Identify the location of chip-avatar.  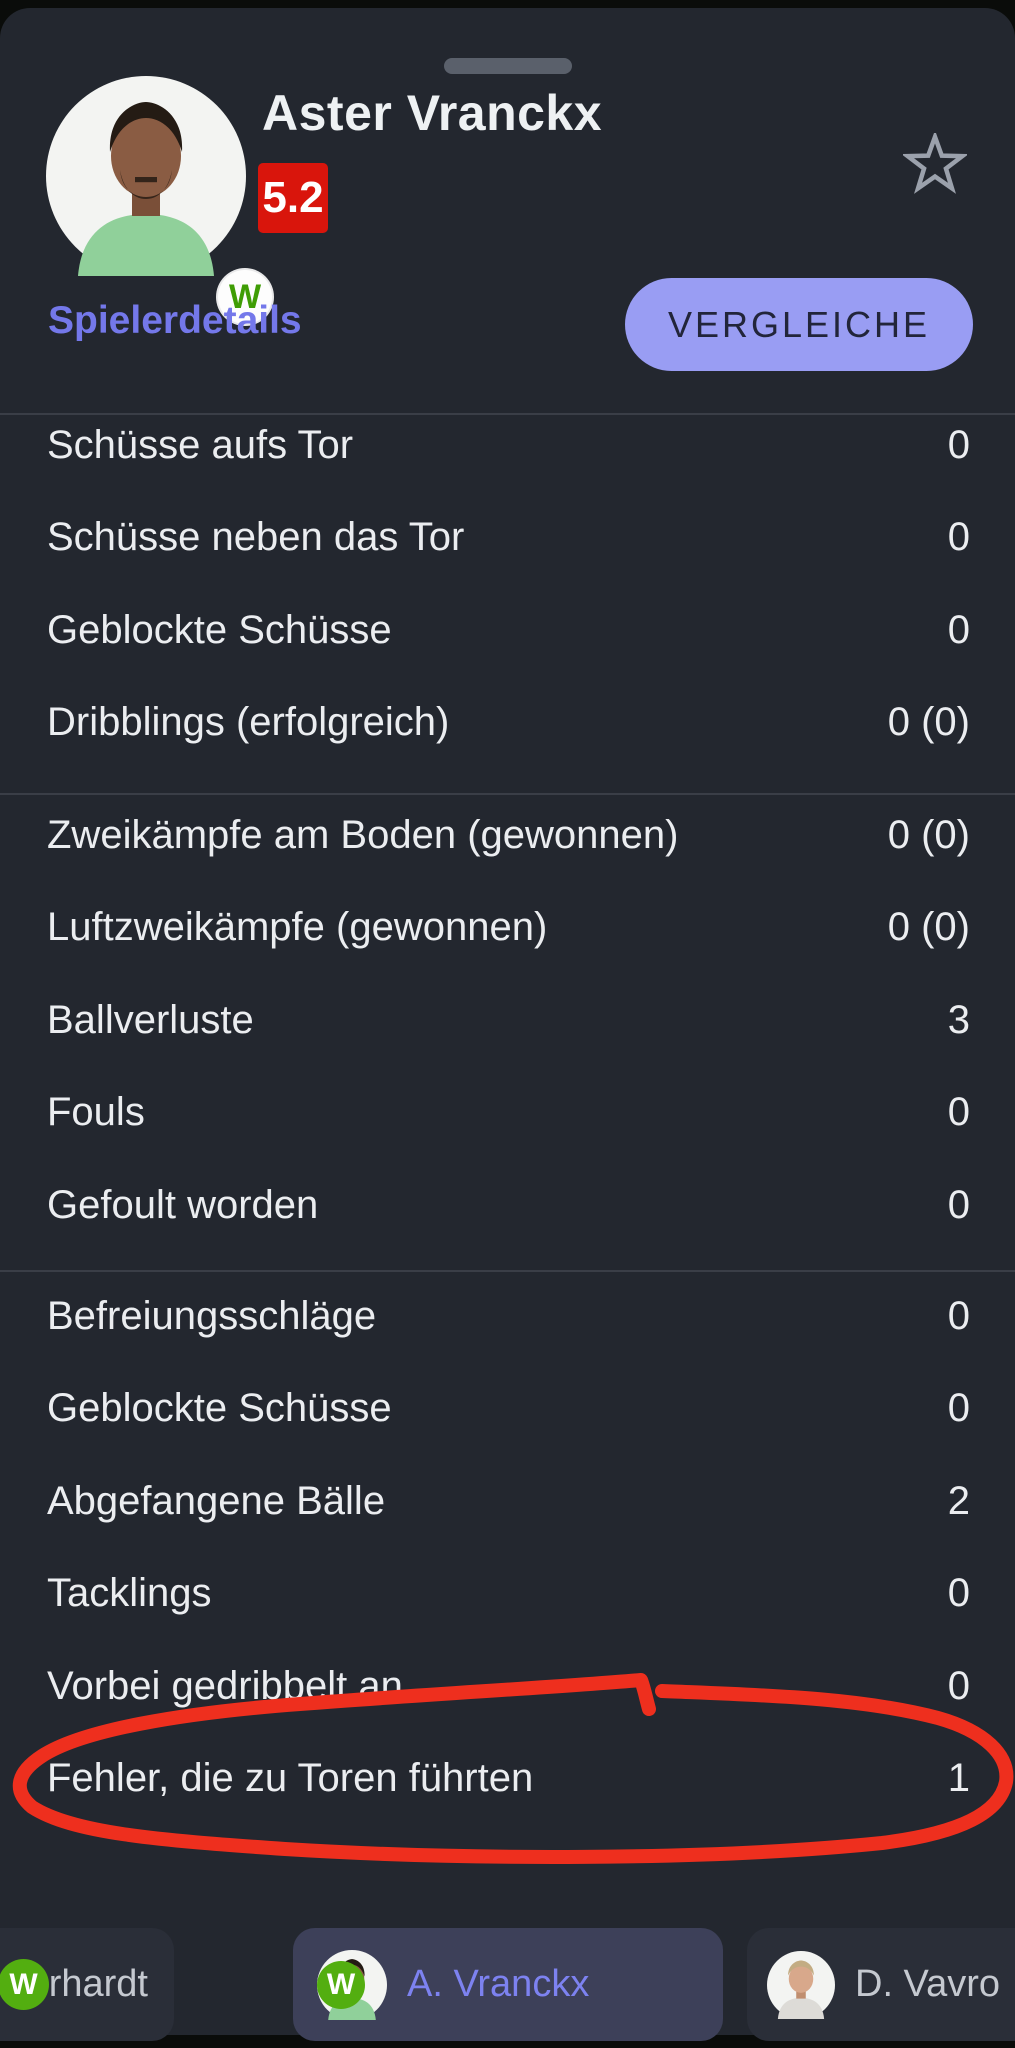
(801, 1984).